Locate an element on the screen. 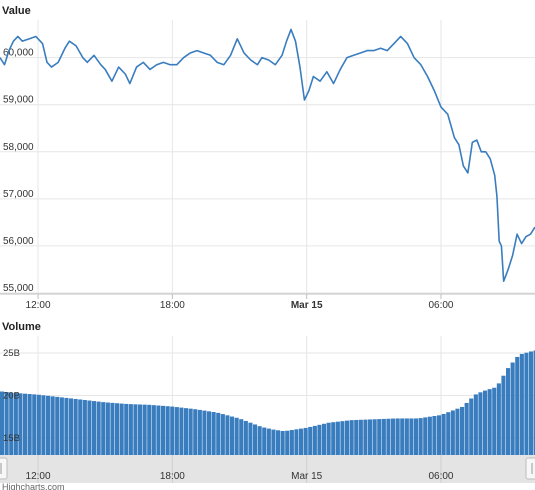  value-y-tick-label: 57,000 is located at coordinates (18, 194).